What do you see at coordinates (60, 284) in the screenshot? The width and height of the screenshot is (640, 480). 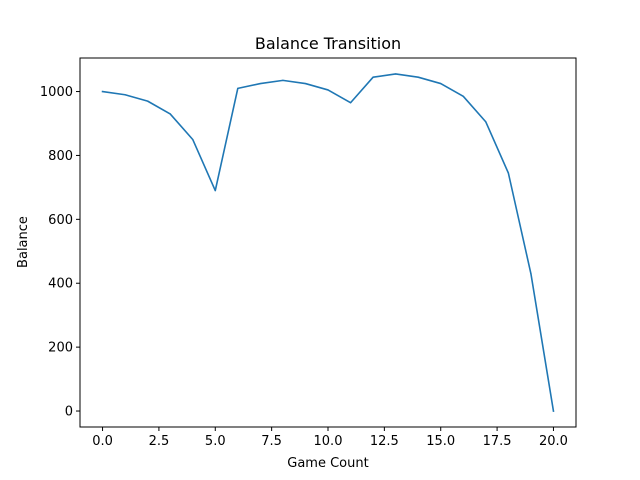 I see `y-tick-label: 400` at bounding box center [60, 284].